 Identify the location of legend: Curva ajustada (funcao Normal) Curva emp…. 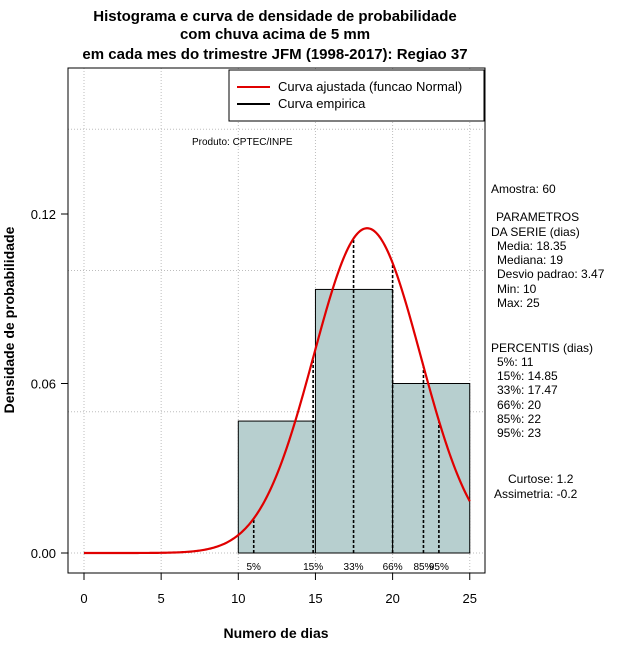
(356, 95).